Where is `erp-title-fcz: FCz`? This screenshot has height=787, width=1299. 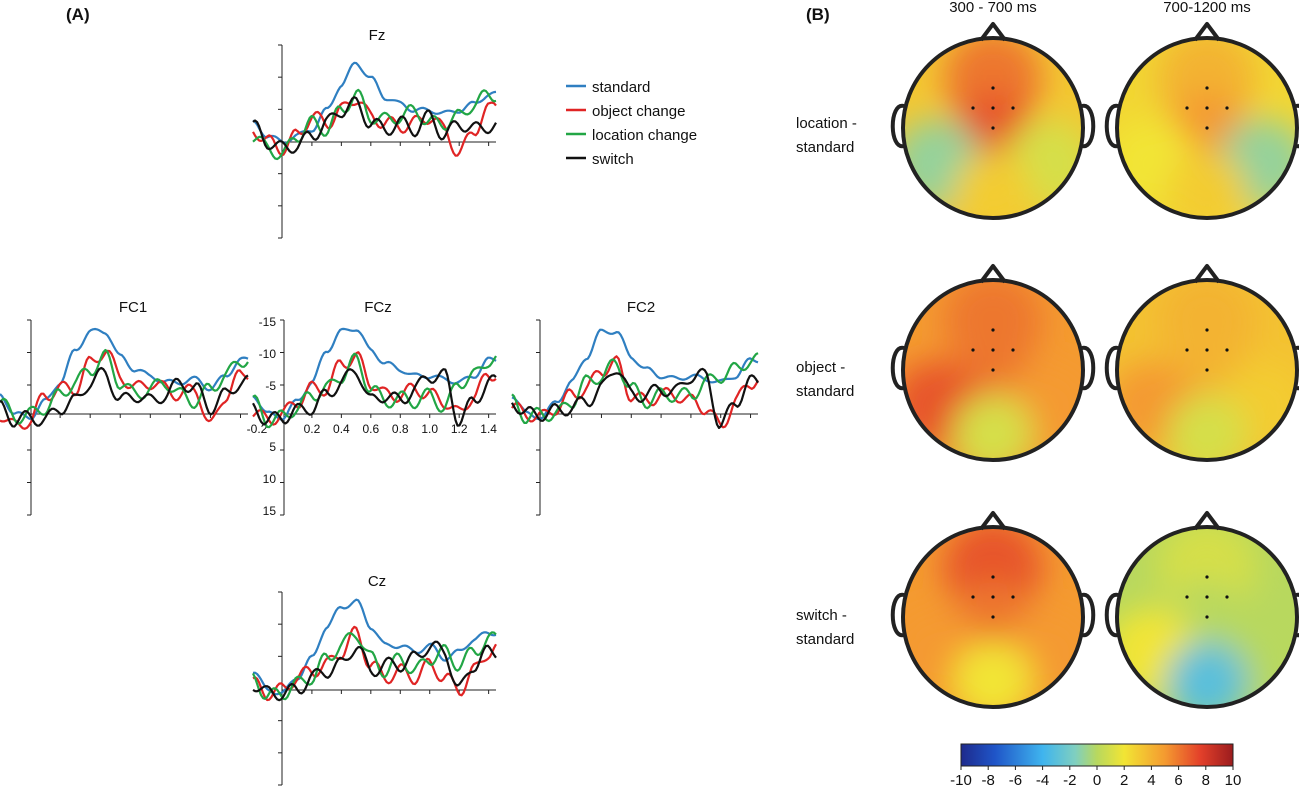 erp-title-fcz: FCz is located at coordinates (378, 307).